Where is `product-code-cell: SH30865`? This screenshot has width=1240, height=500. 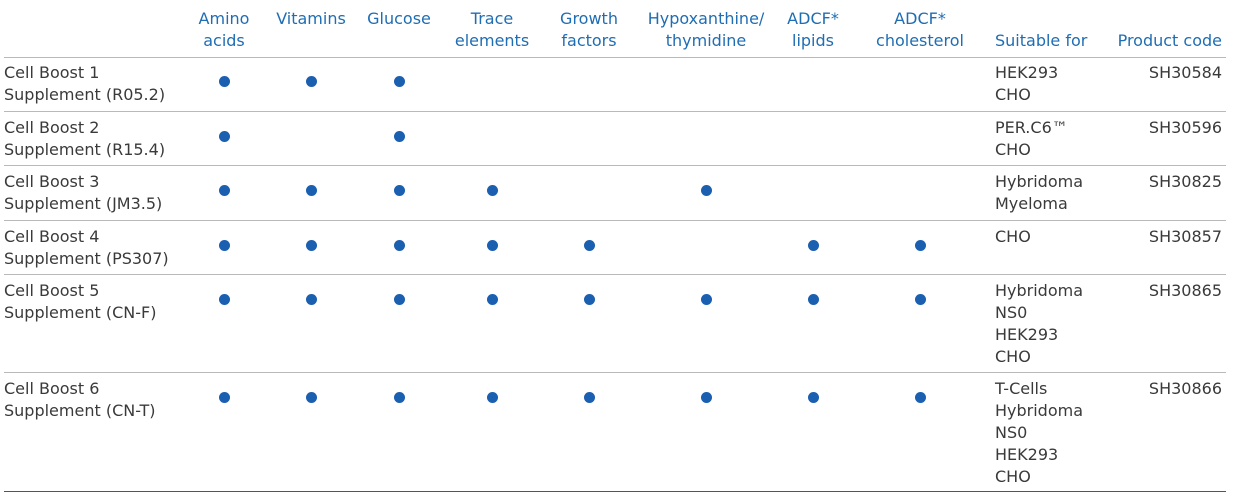
product-code-cell: SH30865 is located at coordinates (1185, 290).